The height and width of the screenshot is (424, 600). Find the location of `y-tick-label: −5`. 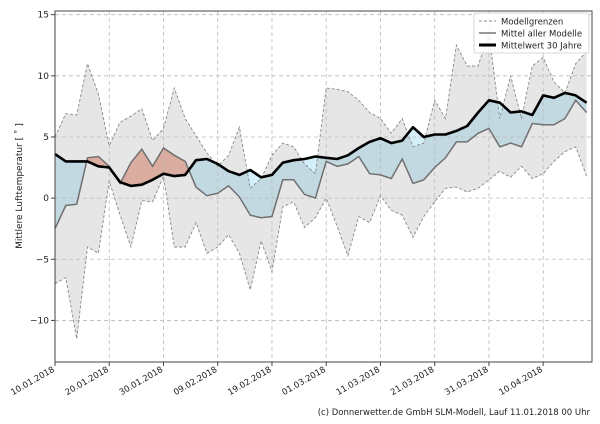

y-tick-label: −5 is located at coordinates (42, 260).